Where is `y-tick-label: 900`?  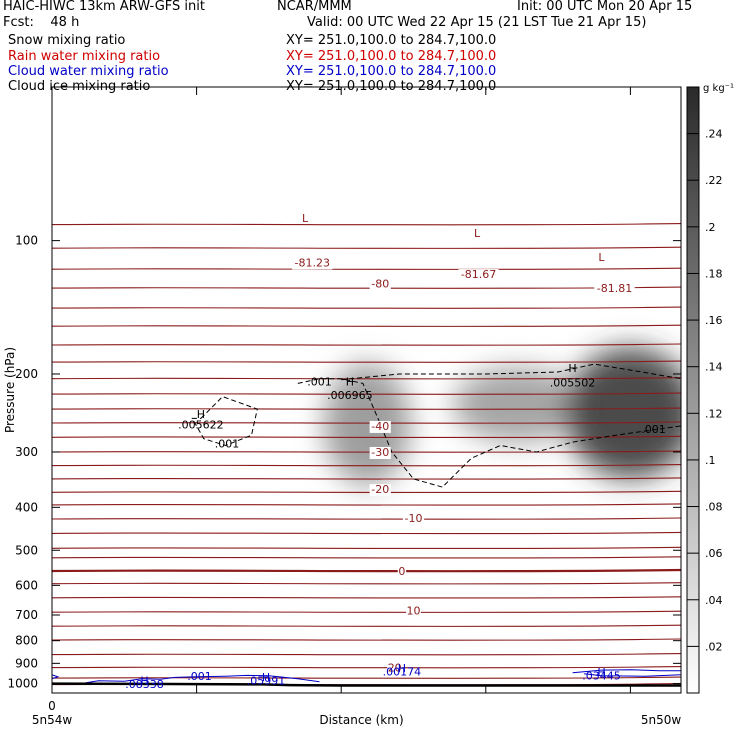 y-tick-label: 900 is located at coordinates (26, 663).